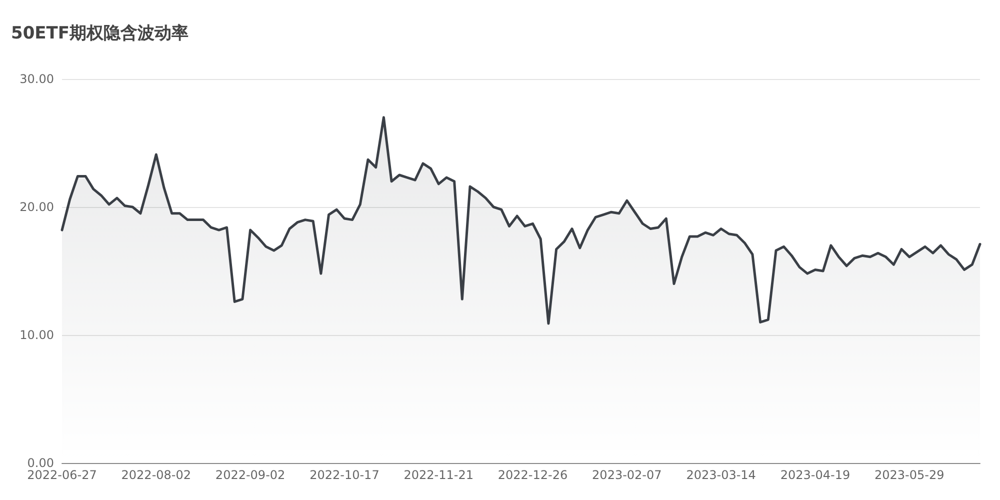 This screenshot has width=1000, height=500. I want to click on y-tick-label: 0.00, so click(40, 463).